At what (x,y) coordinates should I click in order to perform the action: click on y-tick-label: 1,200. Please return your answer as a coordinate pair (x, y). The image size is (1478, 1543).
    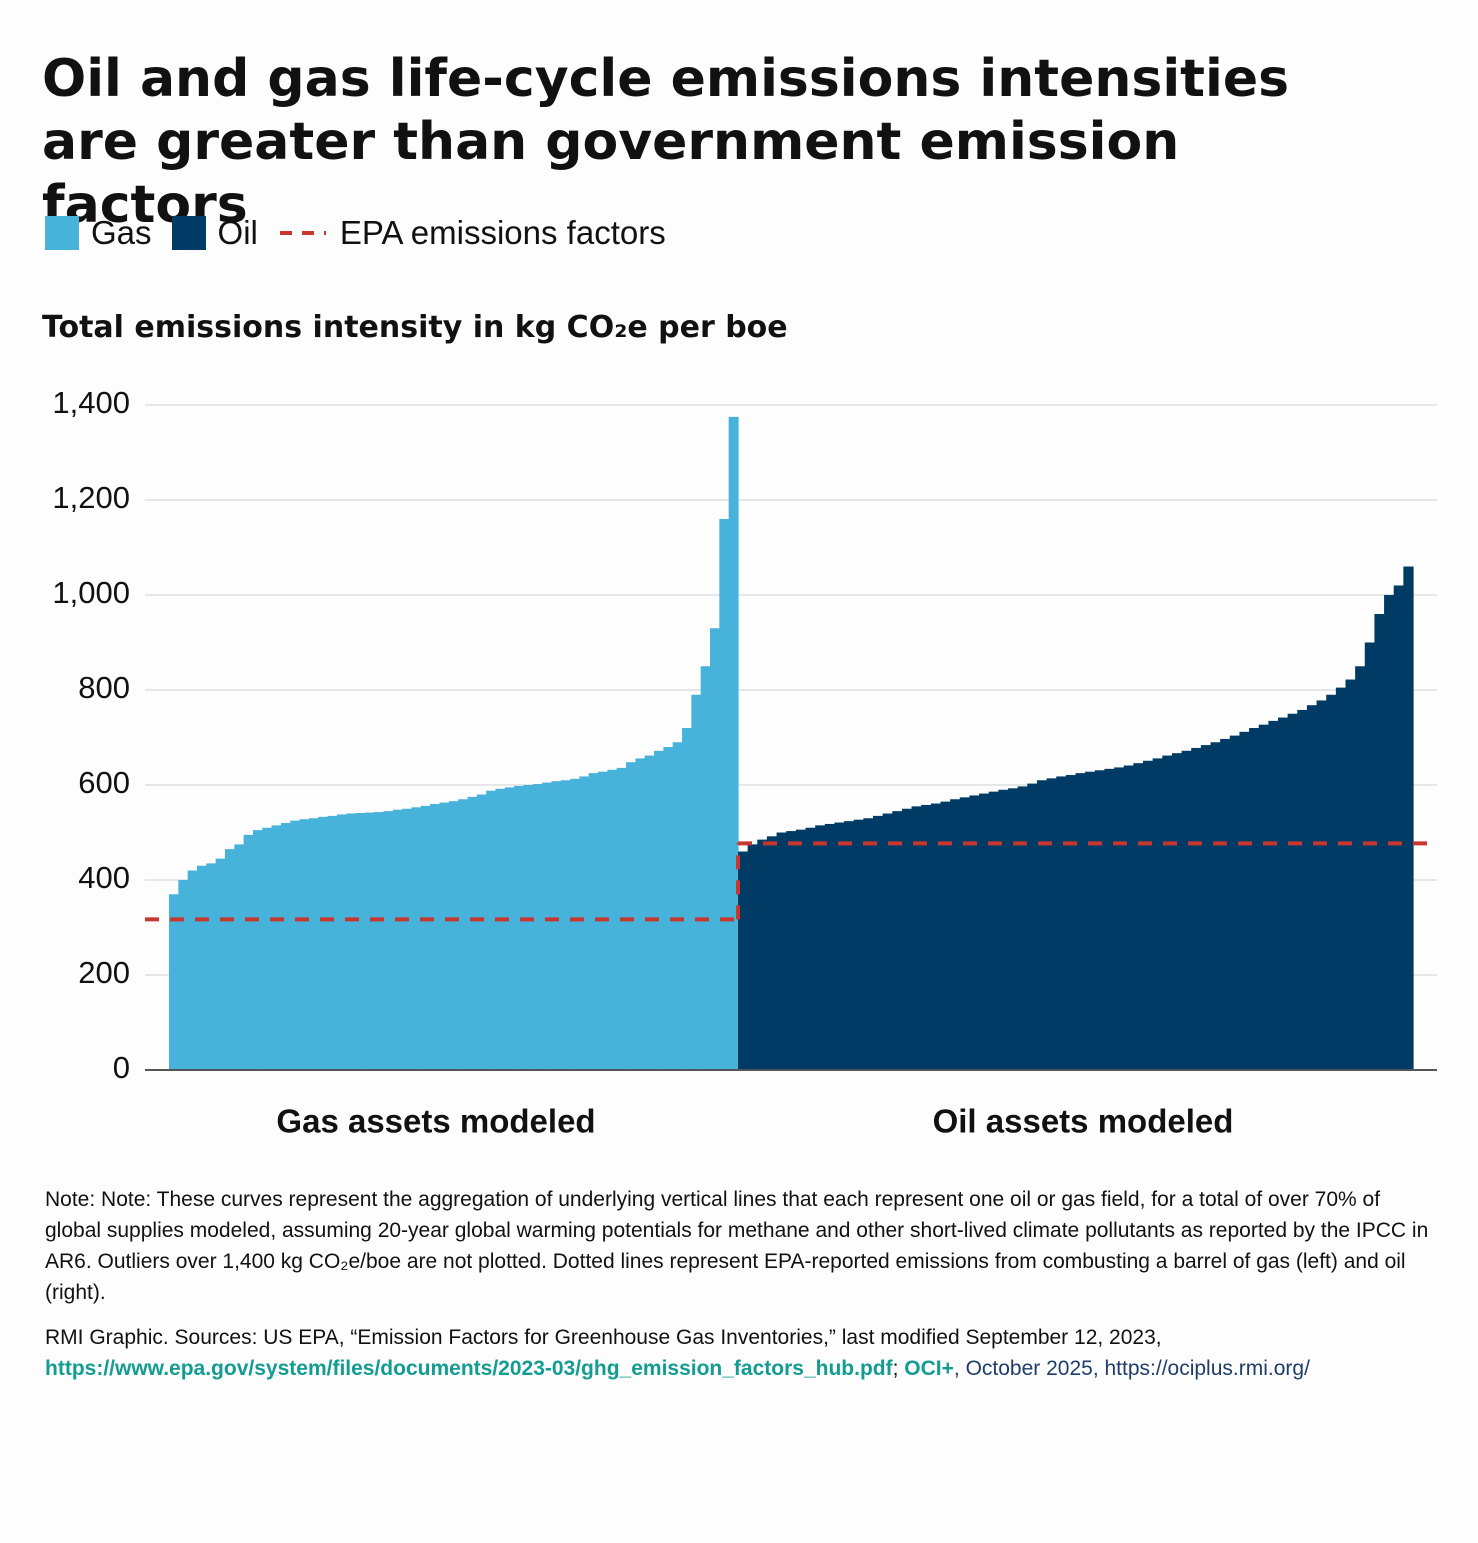
    Looking at the image, I should click on (91, 497).